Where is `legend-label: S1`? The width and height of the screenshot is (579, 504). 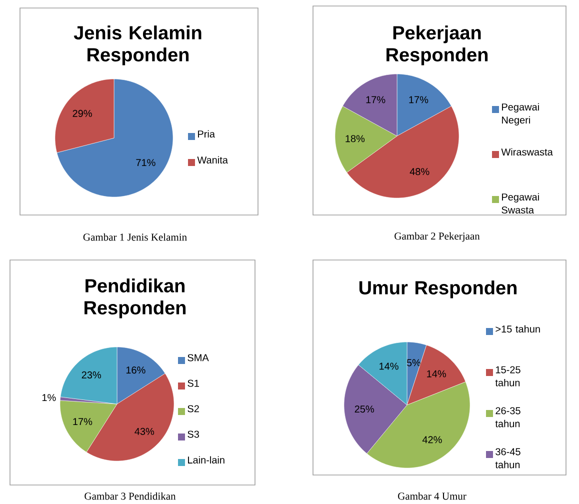 legend-label: S1 is located at coordinates (193, 383).